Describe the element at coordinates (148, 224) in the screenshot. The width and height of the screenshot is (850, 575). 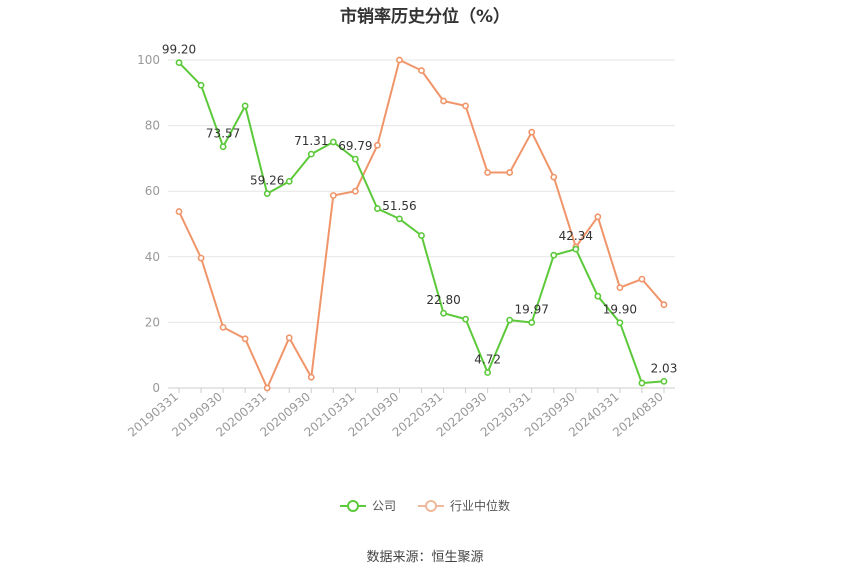
I see `y-axis-ticks: 0 20 40 60 80 100` at that location.